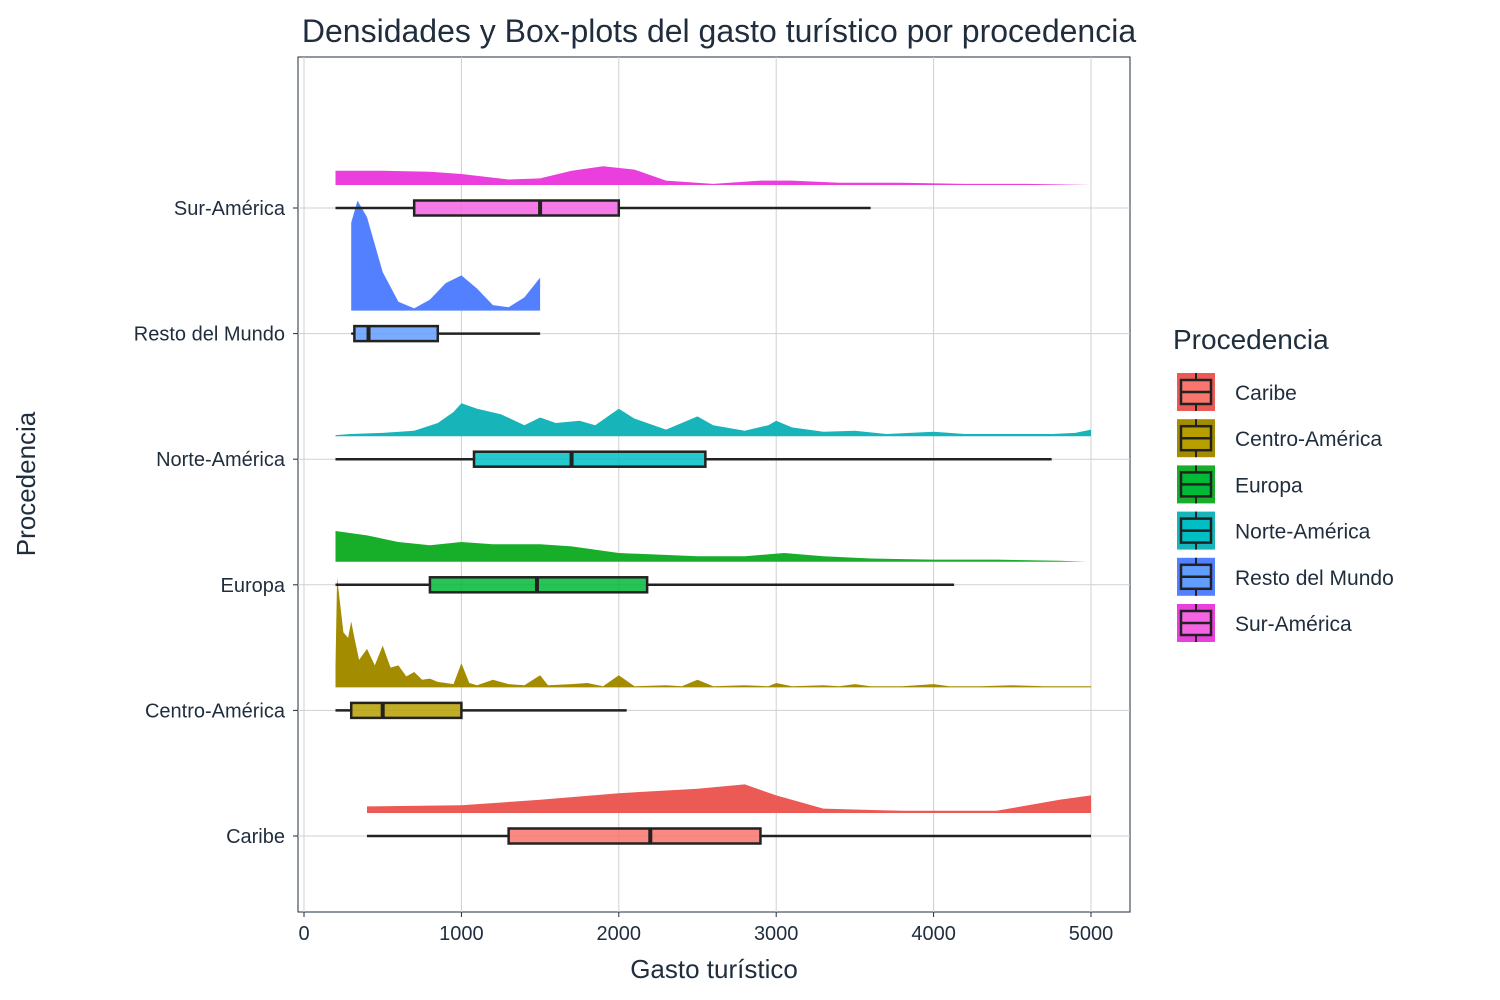  Describe the element at coordinates (26, 483) in the screenshot. I see `y-axis-title: Procedencia` at that location.